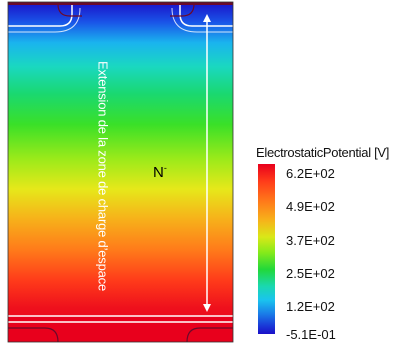 Image resolution: width=396 pixels, height=345 pixels. I want to click on top-electrode-right, so click(182, 10).